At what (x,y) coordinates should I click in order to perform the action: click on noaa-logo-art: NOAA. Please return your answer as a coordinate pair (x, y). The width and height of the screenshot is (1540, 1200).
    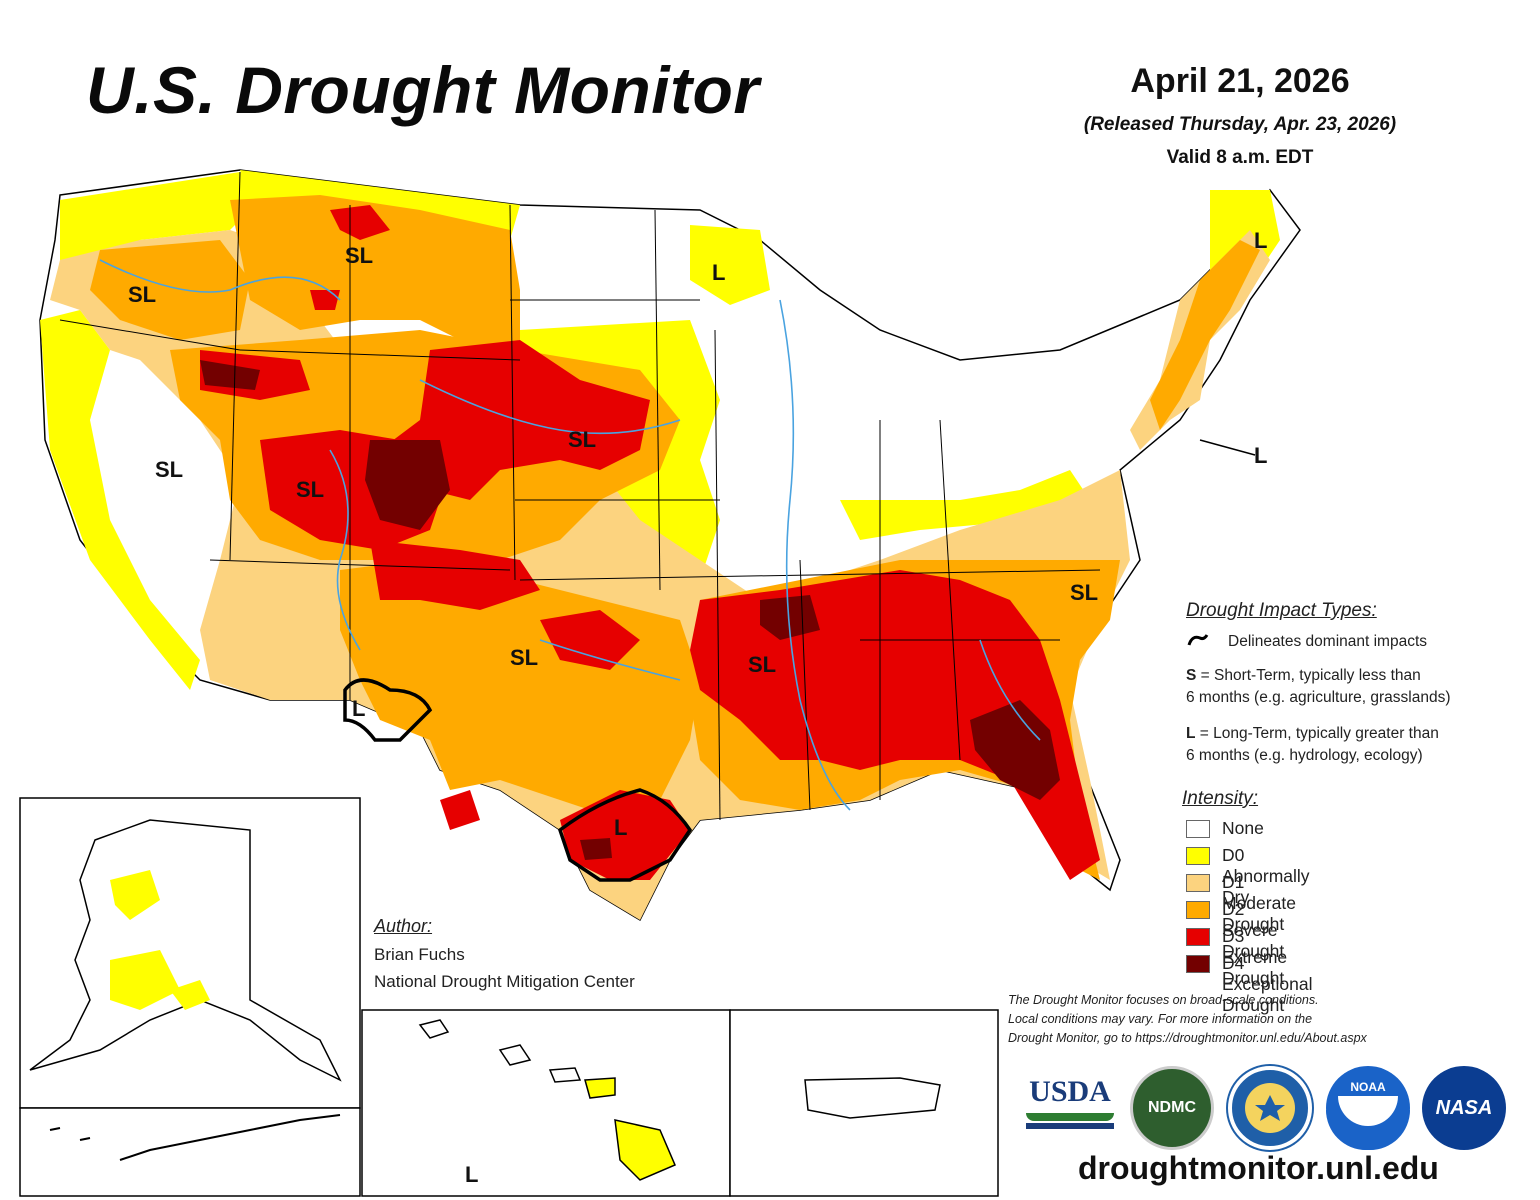
    Looking at the image, I should click on (1368, 1108).